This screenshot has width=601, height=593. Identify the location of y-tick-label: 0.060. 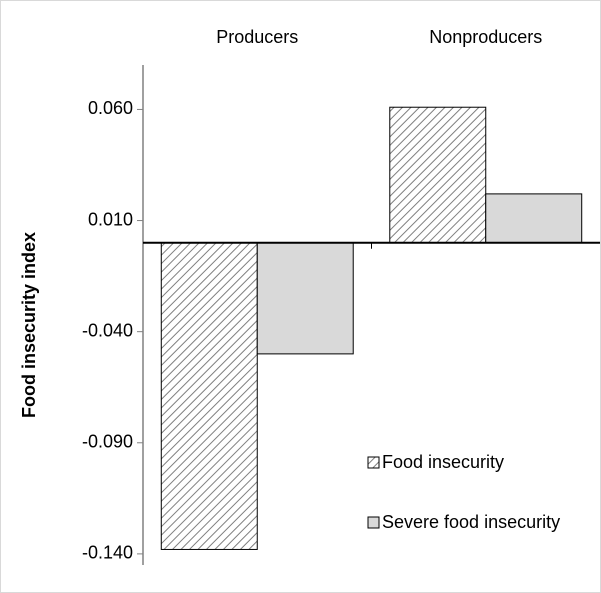
(110, 108).